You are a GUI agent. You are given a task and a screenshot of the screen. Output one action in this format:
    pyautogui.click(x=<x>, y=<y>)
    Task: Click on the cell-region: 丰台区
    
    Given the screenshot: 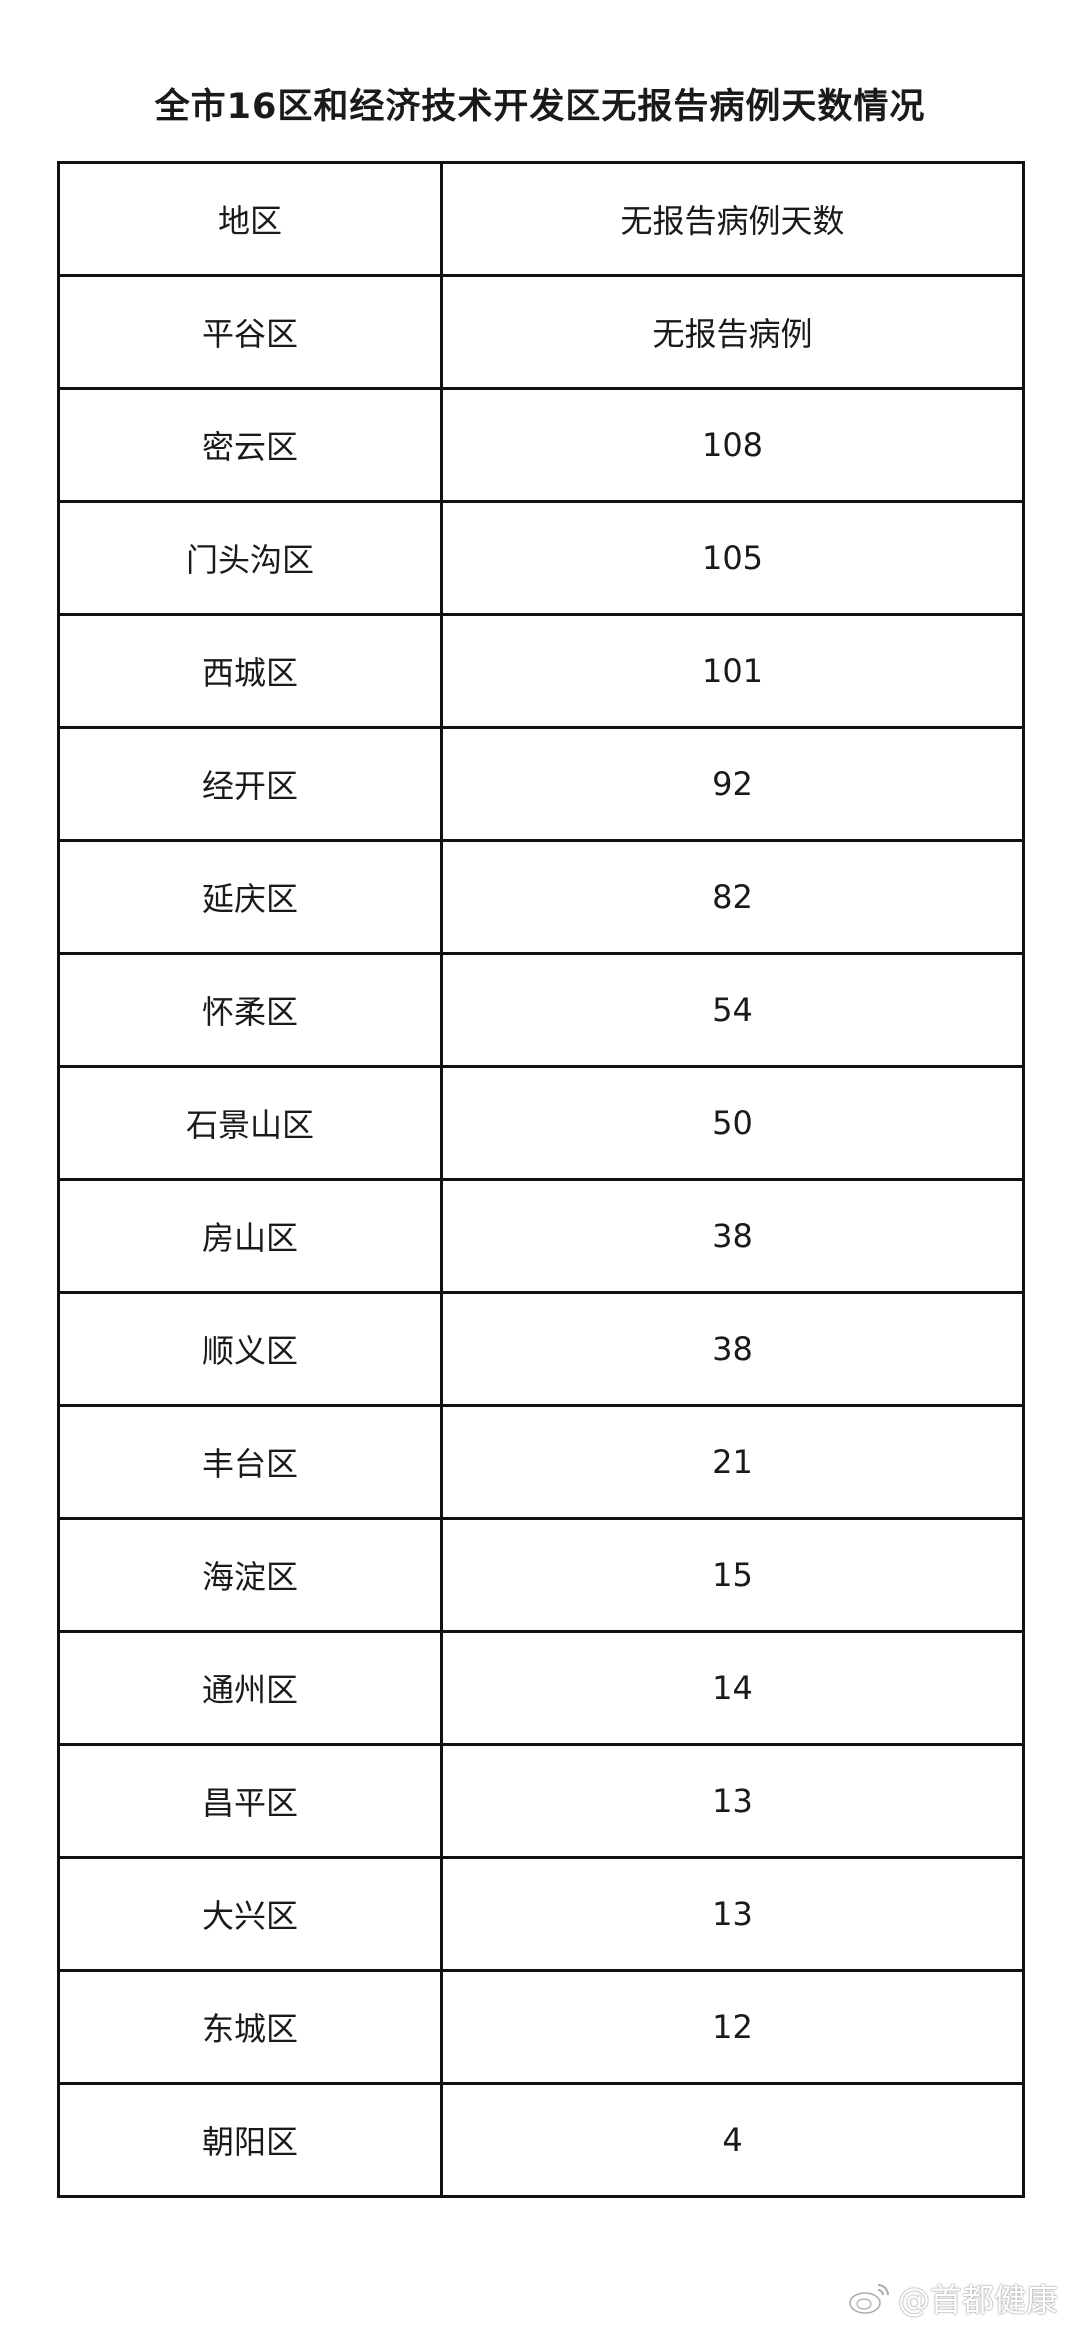 What is the action you would take?
    pyautogui.click(x=250, y=1462)
    